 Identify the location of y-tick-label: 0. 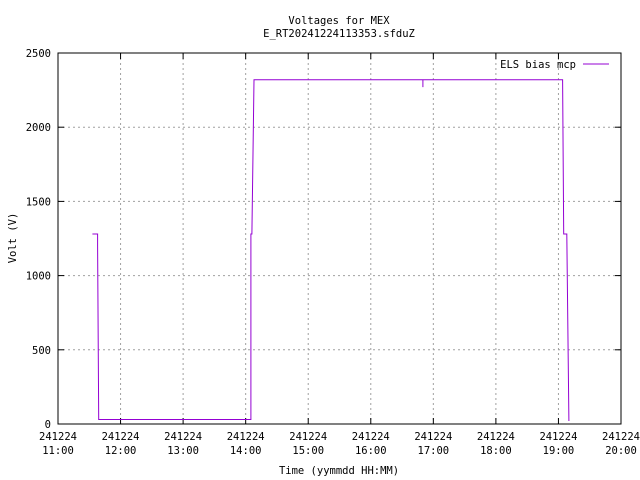
(48, 425).